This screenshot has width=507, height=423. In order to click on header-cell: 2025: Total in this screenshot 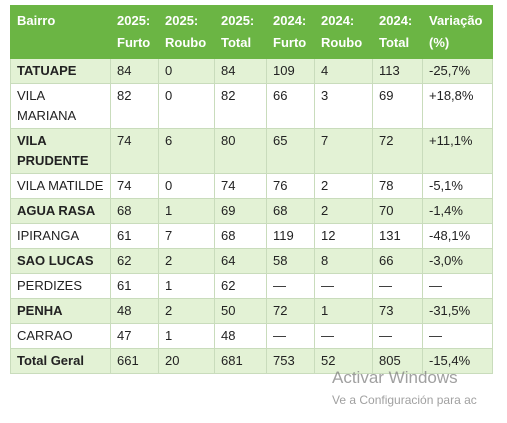, I will do `click(240, 32)`.